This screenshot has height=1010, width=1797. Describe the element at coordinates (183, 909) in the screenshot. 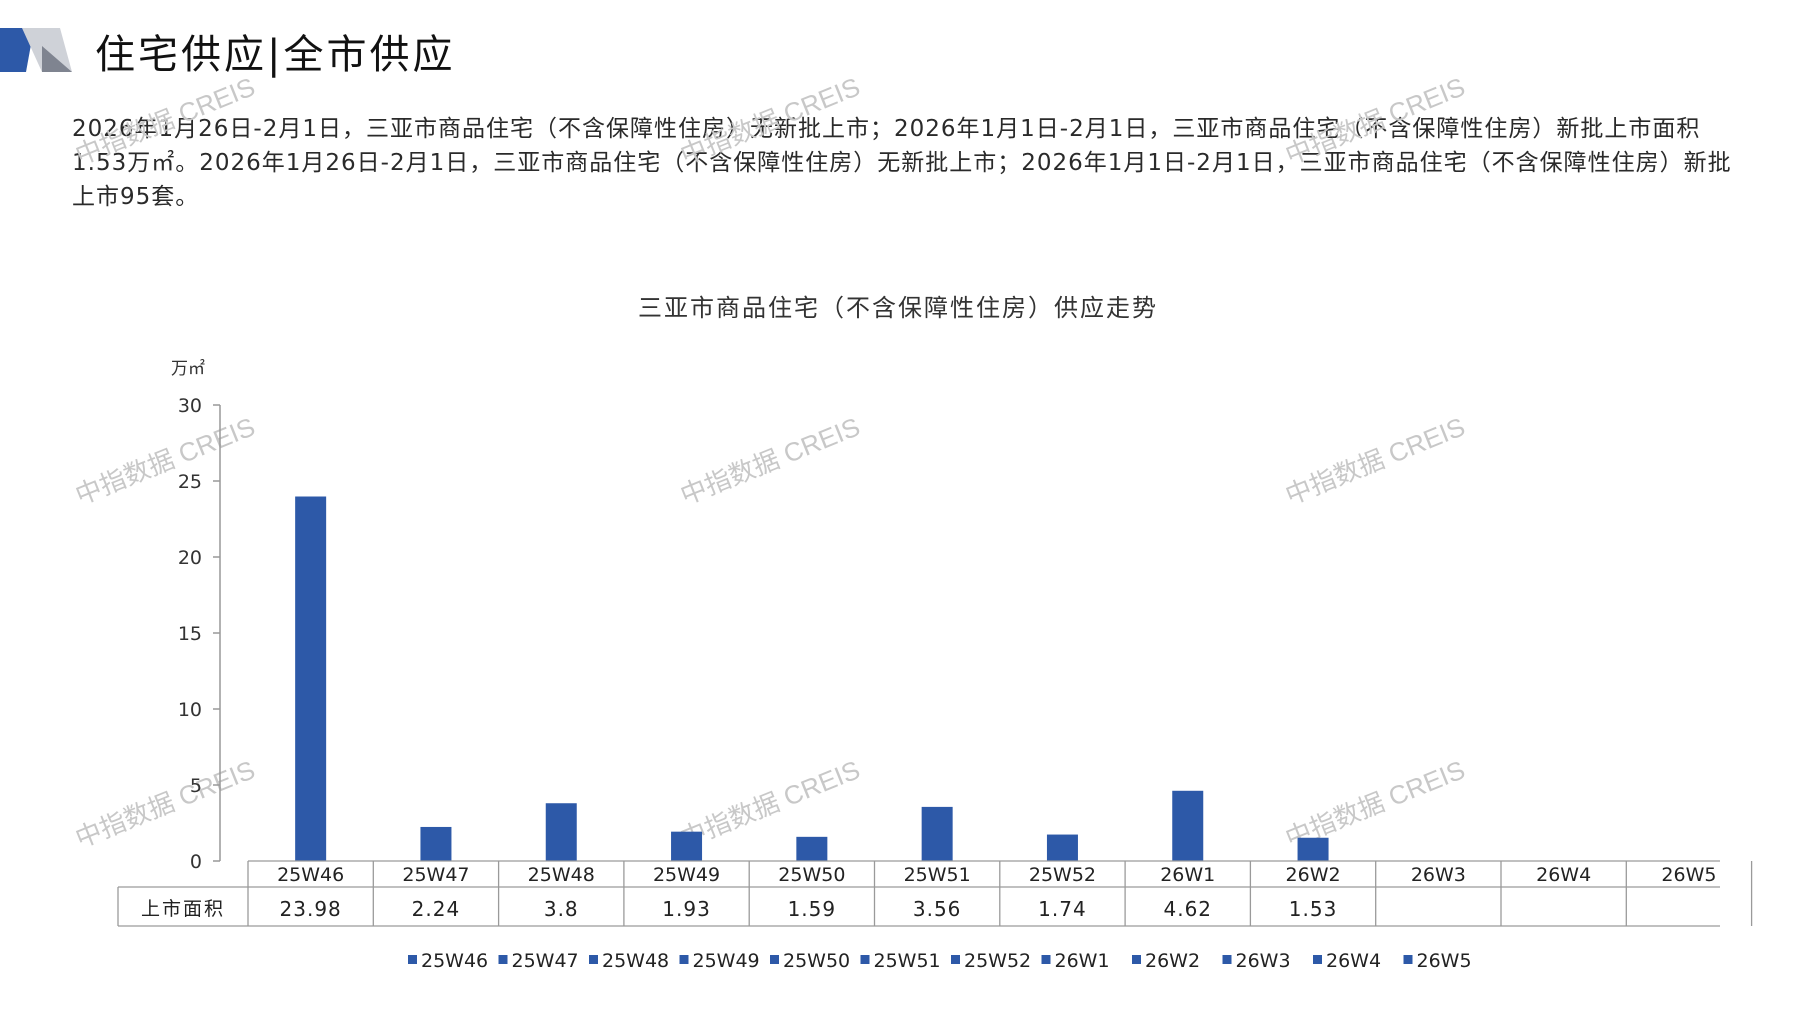

I see `table-row-label: 上市面积` at that location.